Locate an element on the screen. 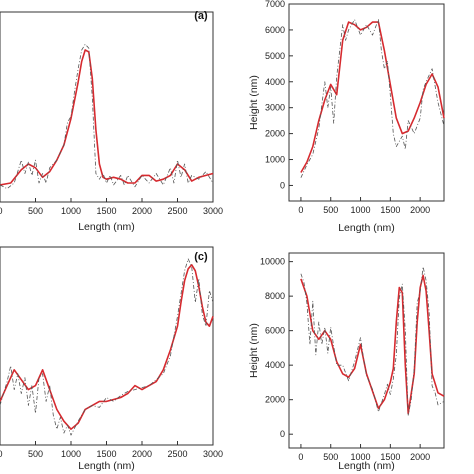 Image resolution: width=474 pixels, height=474 pixels. y-tick-label: 1000 is located at coordinates (275, 160).